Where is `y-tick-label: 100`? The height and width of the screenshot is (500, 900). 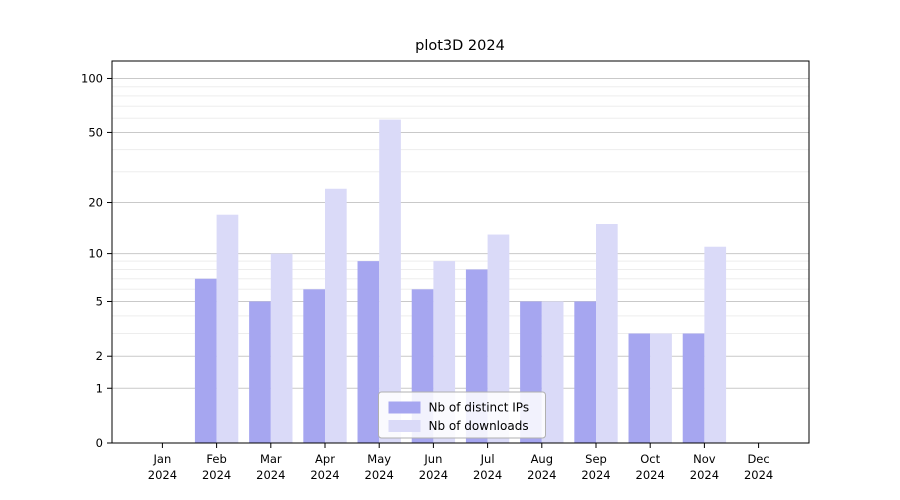
y-tick-label: 100 is located at coordinates (92, 78).